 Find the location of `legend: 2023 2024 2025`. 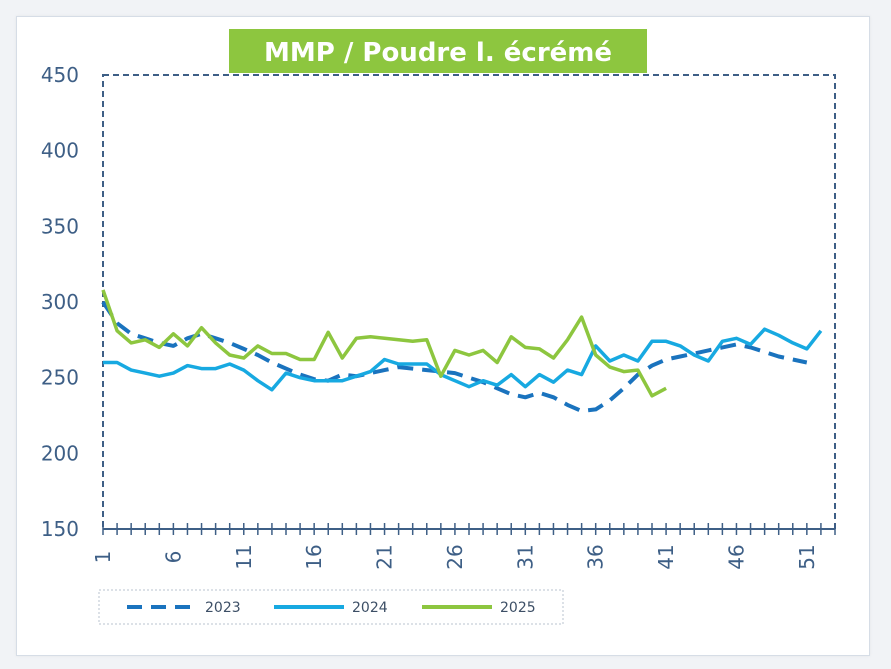

legend: 2023 2024 2025 is located at coordinates (331, 607).